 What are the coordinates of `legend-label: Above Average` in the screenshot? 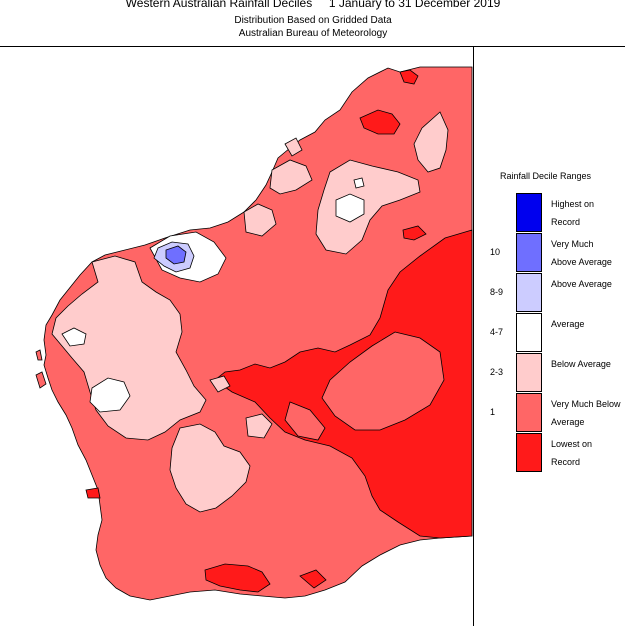 It's located at (581, 284).